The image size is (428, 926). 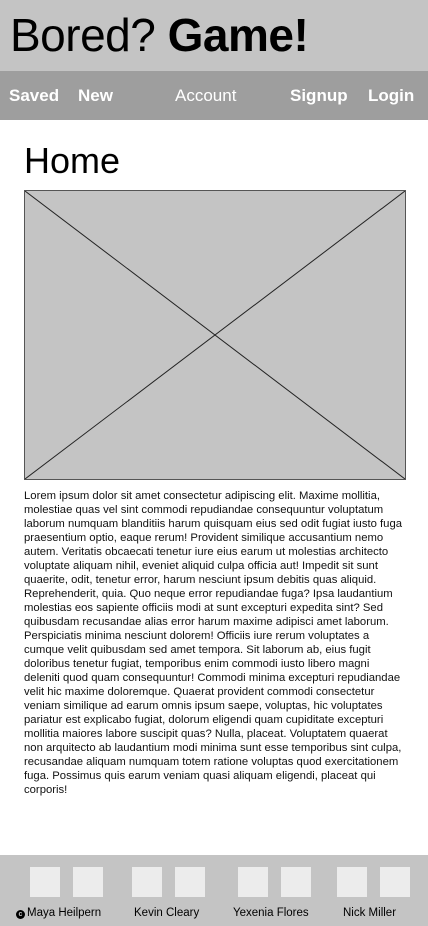 What do you see at coordinates (271, 913) in the screenshot?
I see `footer-name-3: Yexenia Flores` at bounding box center [271, 913].